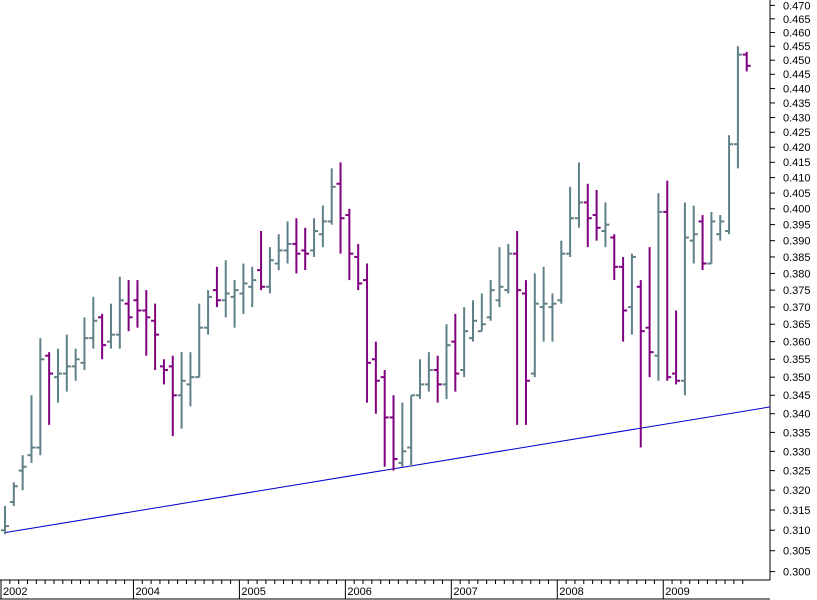 The image size is (817, 600). I want to click on x-tick-label: 2005, so click(253, 592).